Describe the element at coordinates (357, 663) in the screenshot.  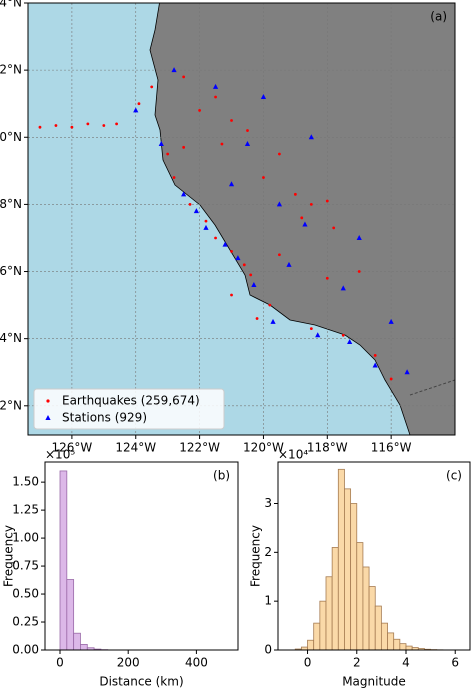
I see `x-tick-label: 2` at that location.